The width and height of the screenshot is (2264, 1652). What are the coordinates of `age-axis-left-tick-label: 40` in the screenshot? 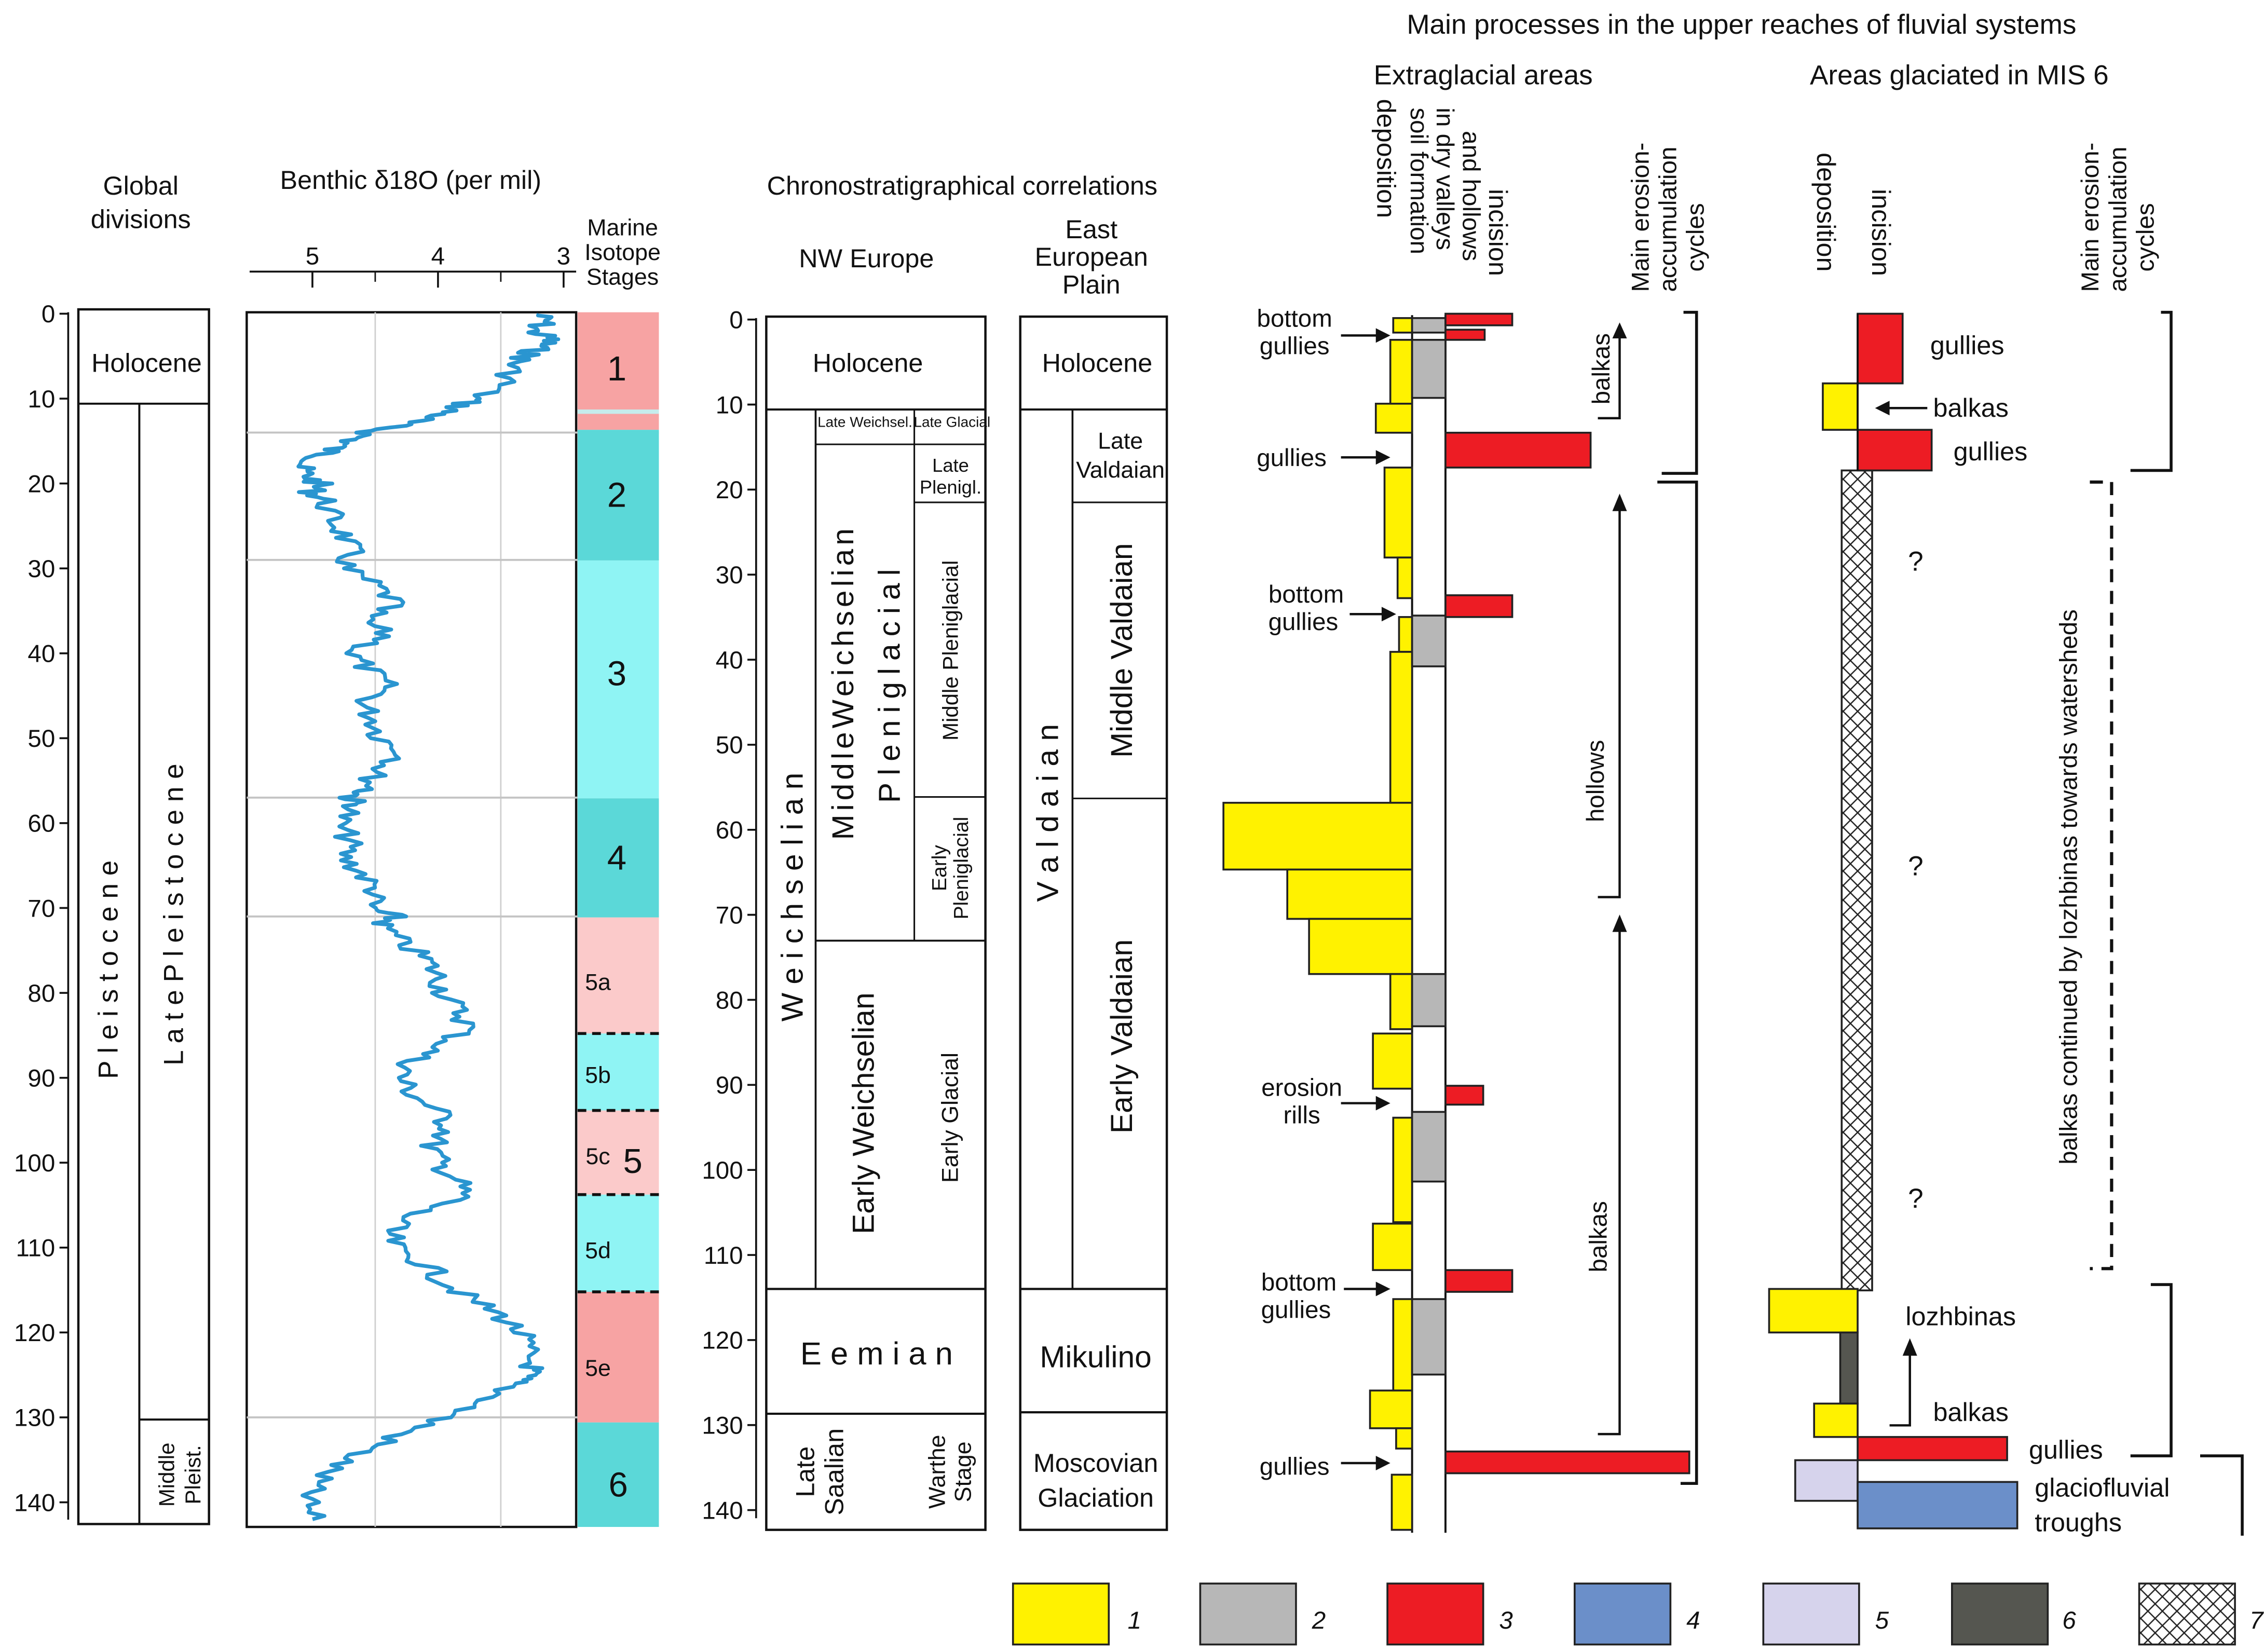 It's located at (42, 654).